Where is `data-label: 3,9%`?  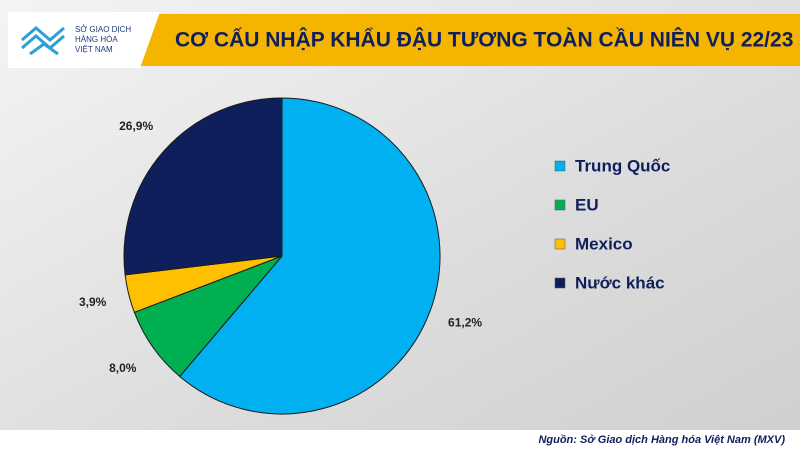
data-label: 3,9% is located at coordinates (93, 302).